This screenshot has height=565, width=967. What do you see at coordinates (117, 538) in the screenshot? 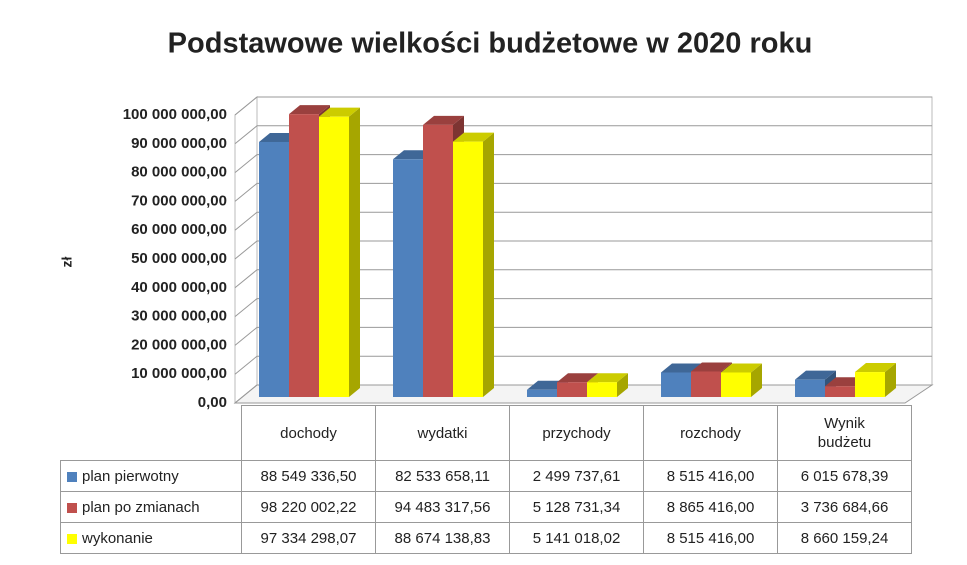
I see `legend-label: wykonanie` at bounding box center [117, 538].